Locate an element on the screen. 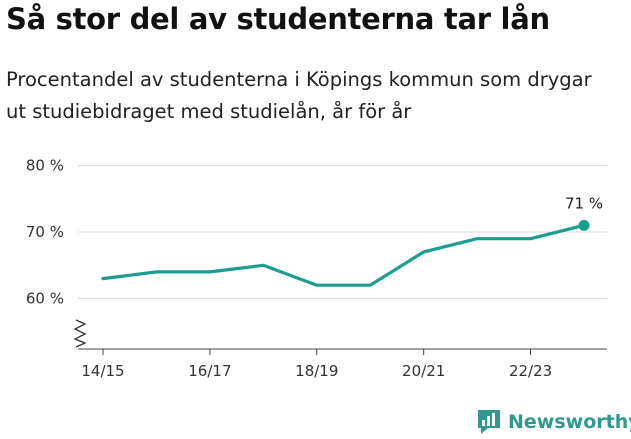 This screenshot has width=631, height=439. last-data-point is located at coordinates (584, 225).